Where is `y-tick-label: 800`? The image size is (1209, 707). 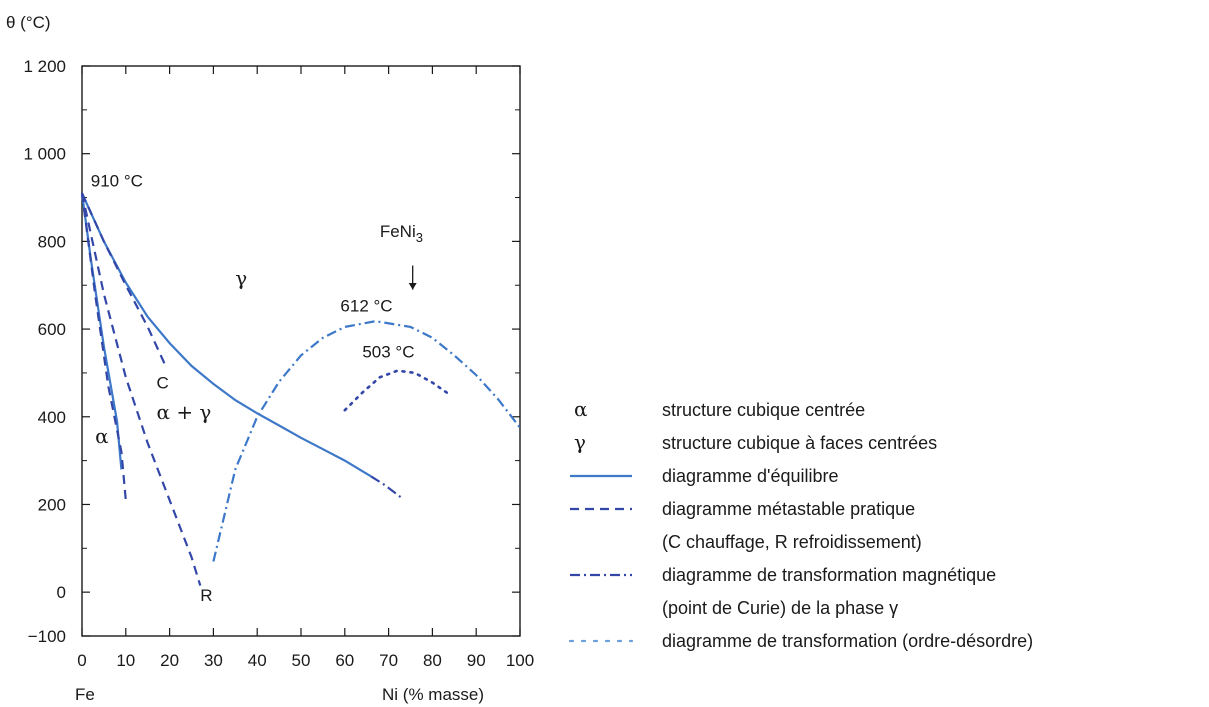
y-tick-label: 800 is located at coordinates (52, 241).